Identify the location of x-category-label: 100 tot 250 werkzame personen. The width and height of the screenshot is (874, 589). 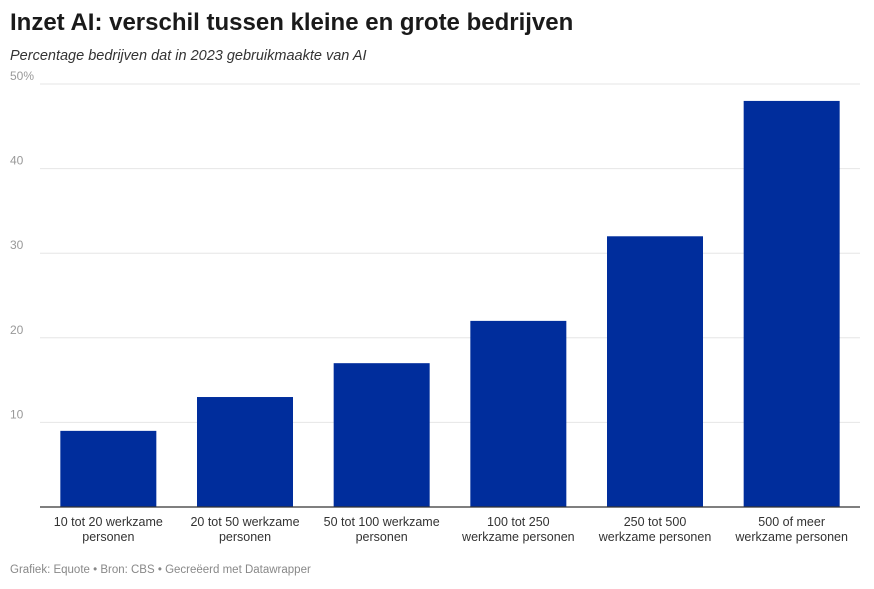
(518, 529).